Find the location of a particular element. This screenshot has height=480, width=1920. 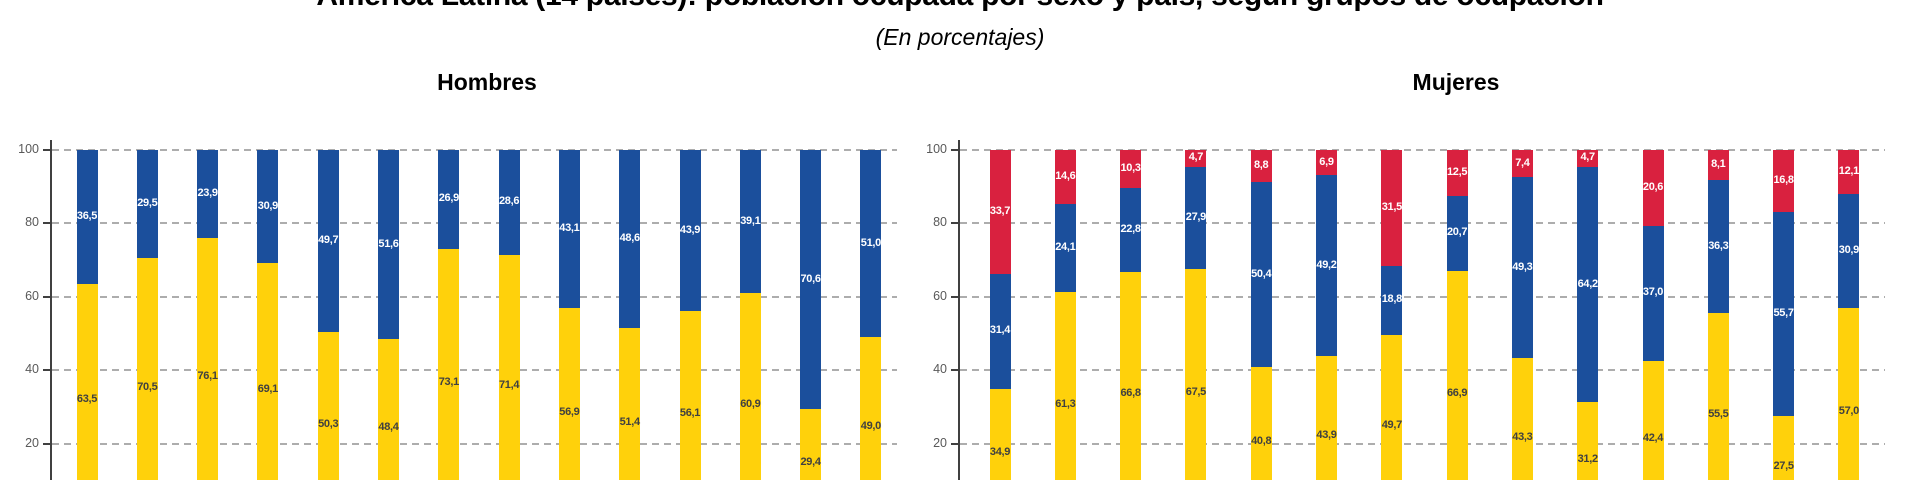

value-label-11: 56,1 is located at coordinates (690, 413).